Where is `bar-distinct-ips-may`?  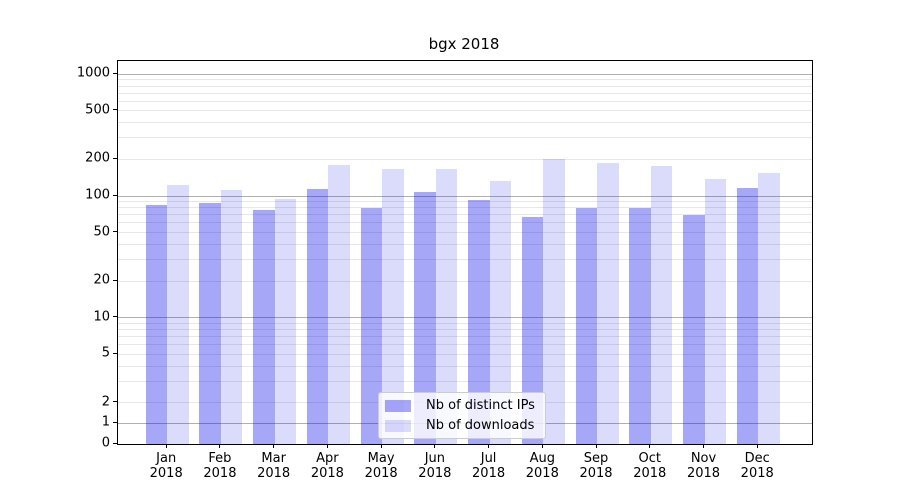 bar-distinct-ips-may is located at coordinates (371, 325).